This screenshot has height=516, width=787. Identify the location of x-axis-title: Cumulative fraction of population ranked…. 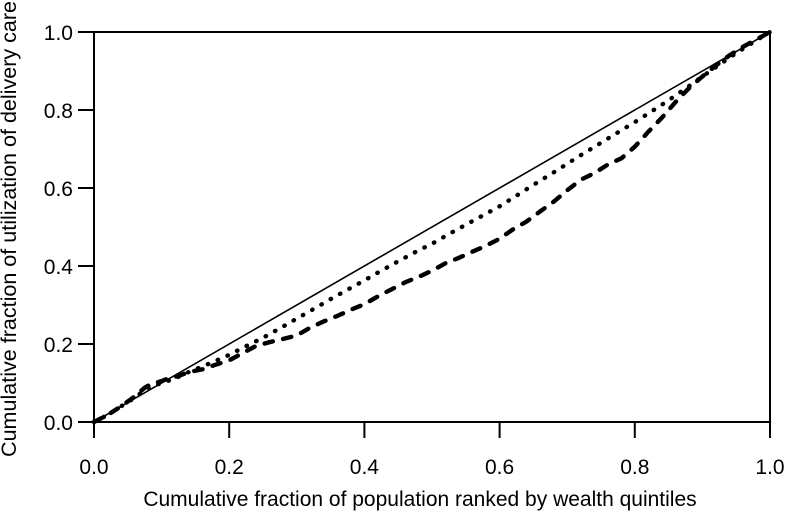
(419, 499).